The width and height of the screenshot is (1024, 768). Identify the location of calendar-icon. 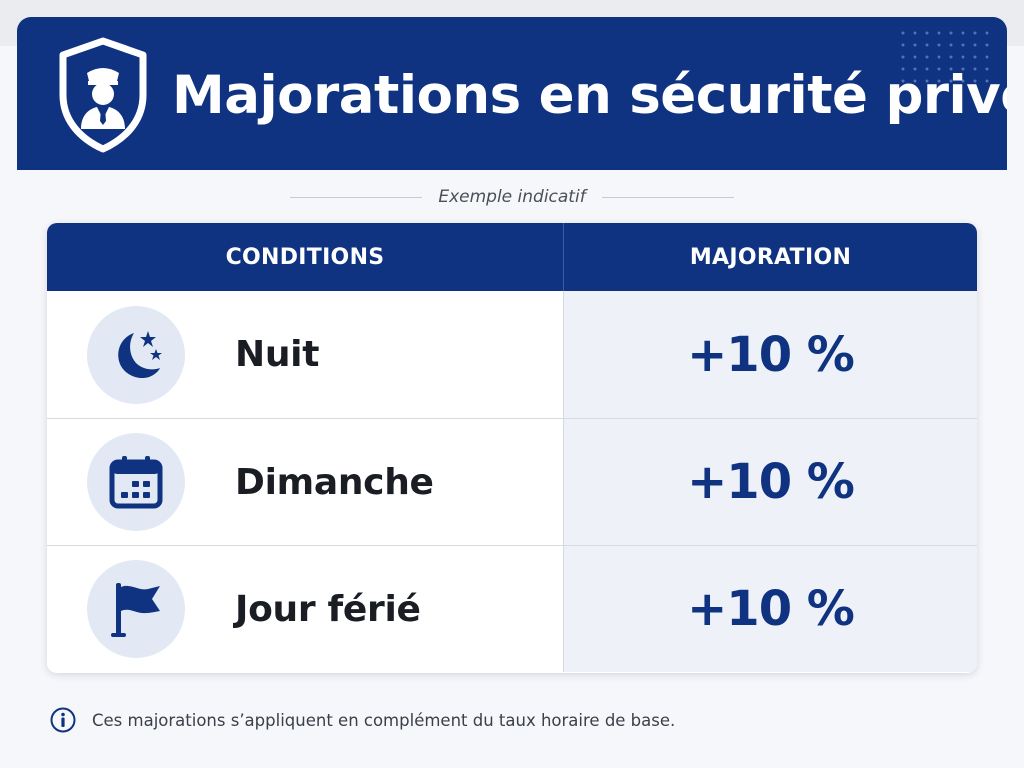
(136, 482).